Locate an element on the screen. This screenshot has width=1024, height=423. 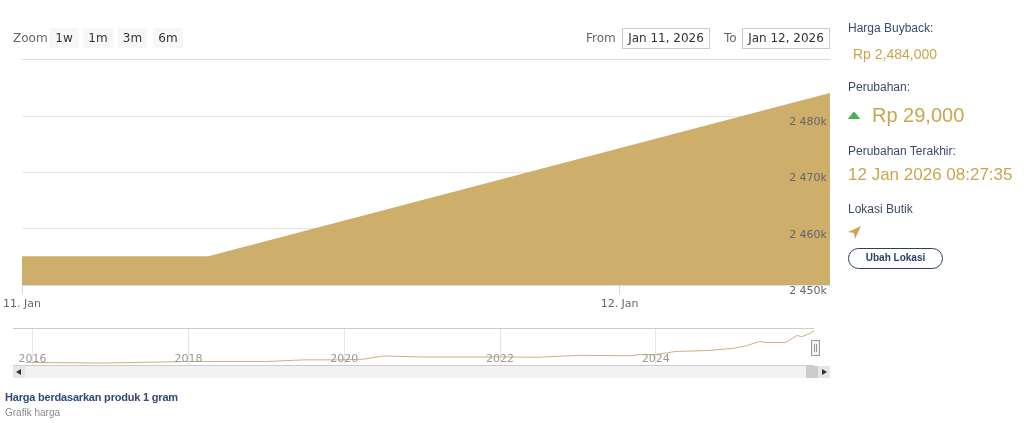
card-text: Harga Buyback: is located at coordinates (891, 28).